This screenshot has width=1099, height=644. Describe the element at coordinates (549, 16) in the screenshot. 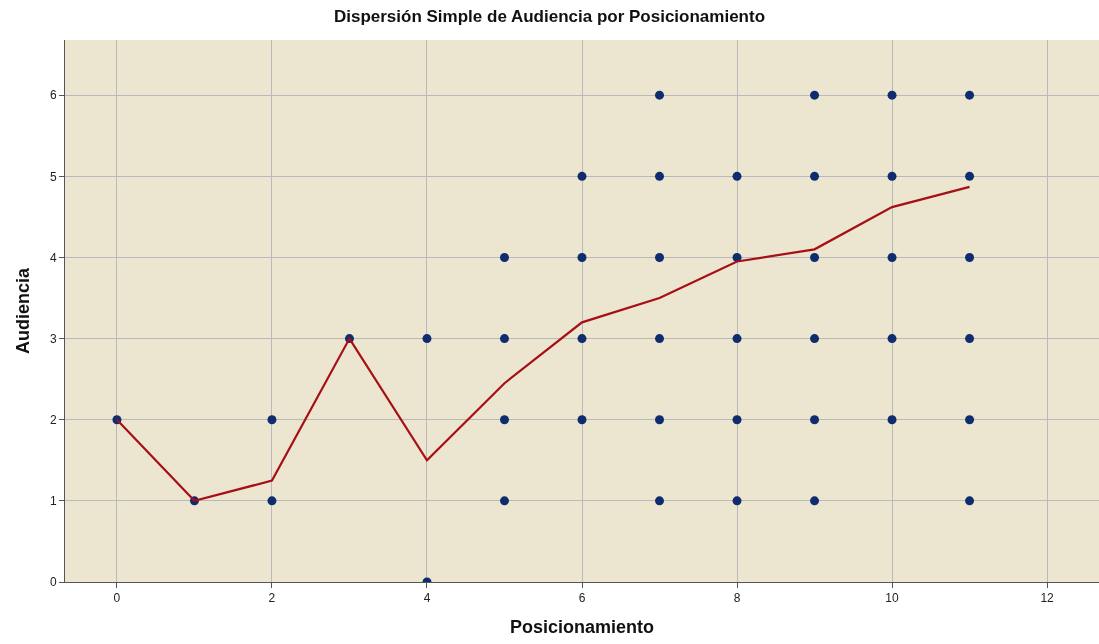

I see `chart-title: Dispersión Simple de Audiencia por Posicionamiento` at that location.